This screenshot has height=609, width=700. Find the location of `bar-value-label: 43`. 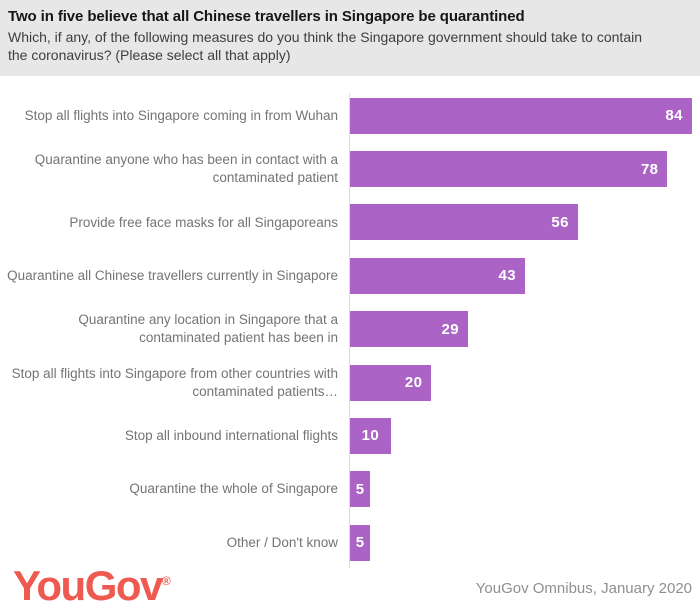

bar-value-label: 43 is located at coordinates (507, 276).